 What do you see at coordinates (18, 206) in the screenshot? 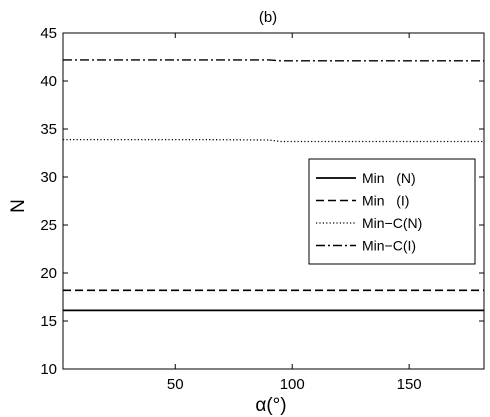
I see `y-axis-label: N` at bounding box center [18, 206].